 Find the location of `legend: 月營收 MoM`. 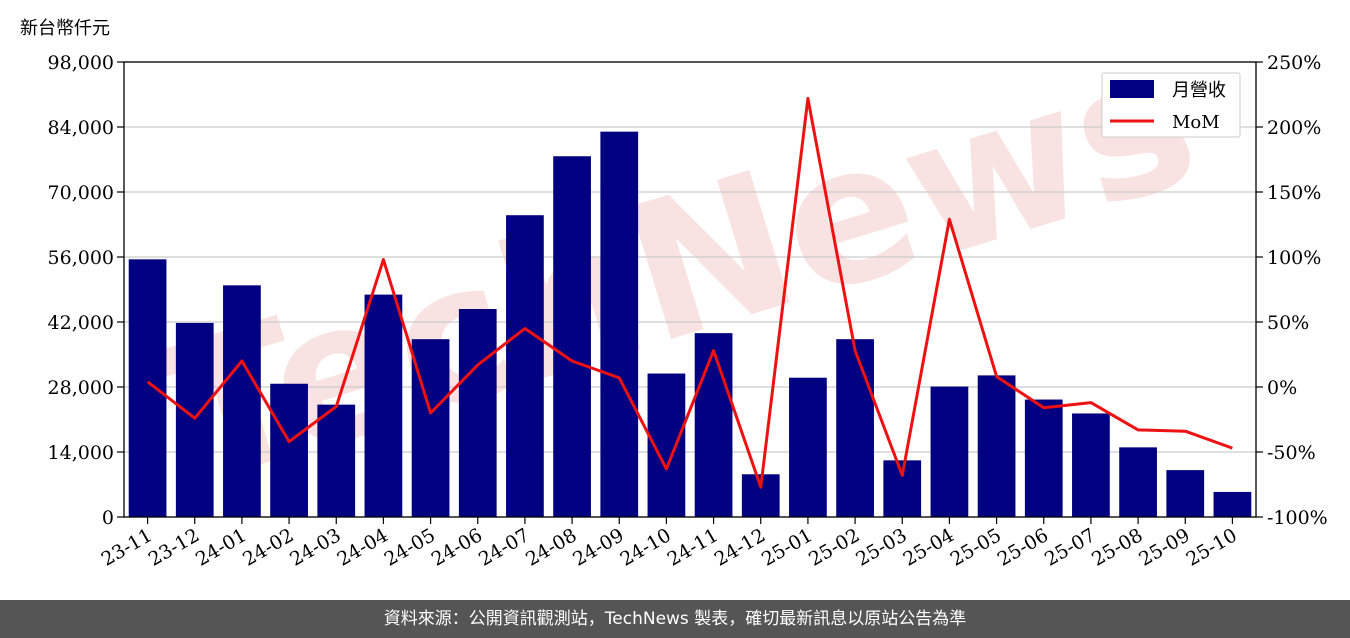

legend: 月營收 MoM is located at coordinates (1171, 105).